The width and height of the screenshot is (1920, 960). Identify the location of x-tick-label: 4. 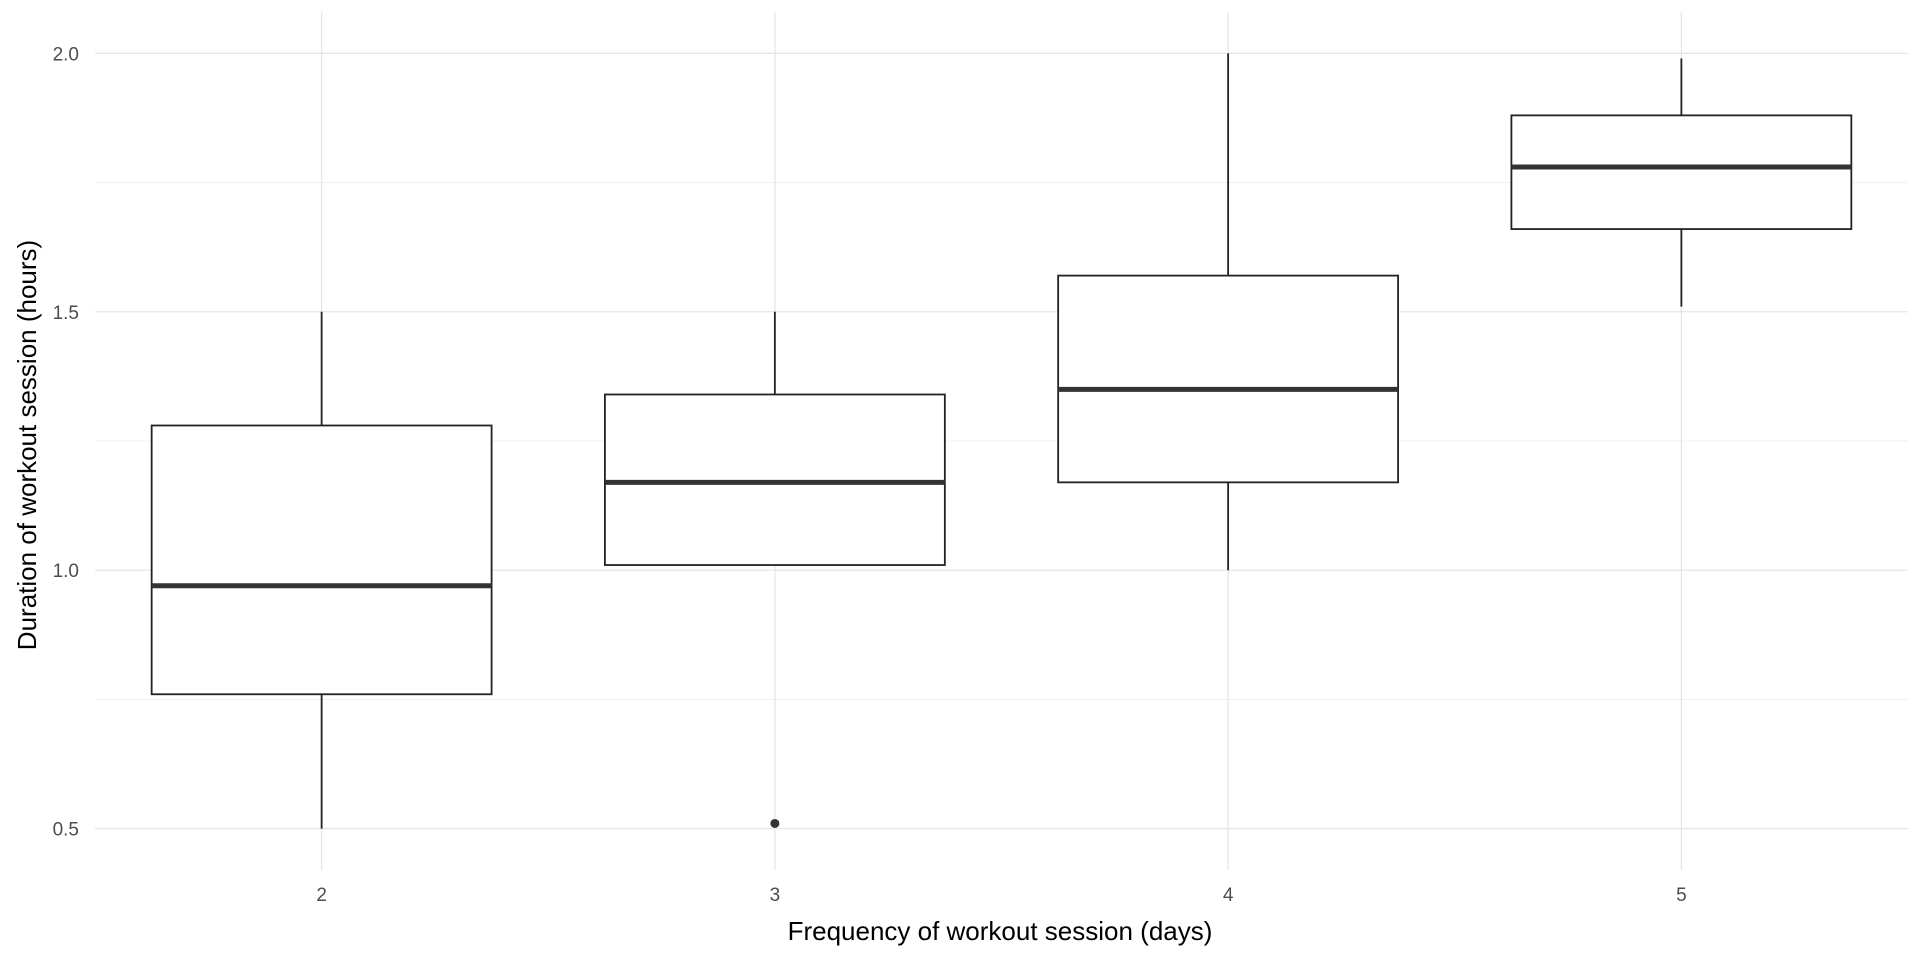
(1228, 895).